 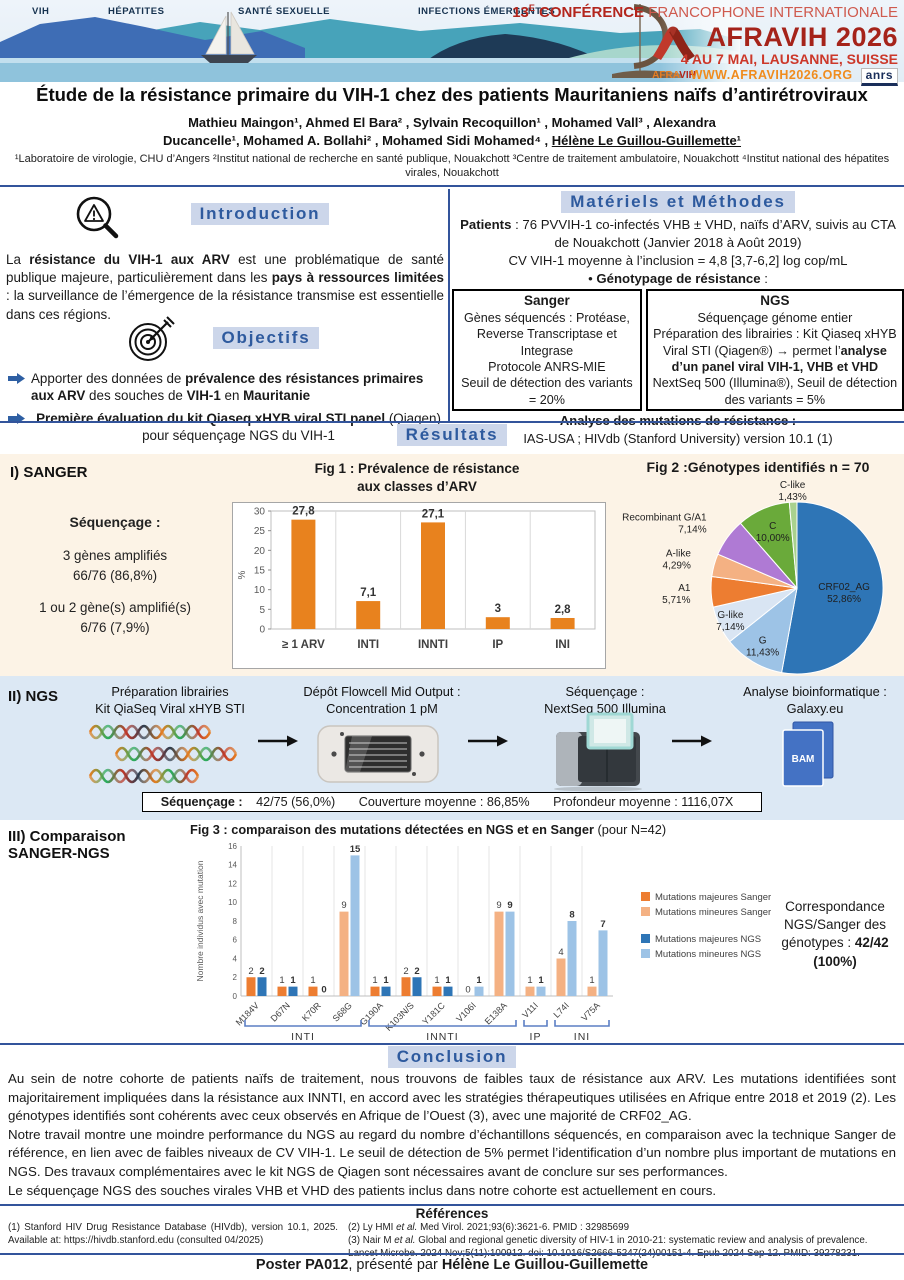 I want to click on bam-files-icon: BAM, so click(x=808, y=754).